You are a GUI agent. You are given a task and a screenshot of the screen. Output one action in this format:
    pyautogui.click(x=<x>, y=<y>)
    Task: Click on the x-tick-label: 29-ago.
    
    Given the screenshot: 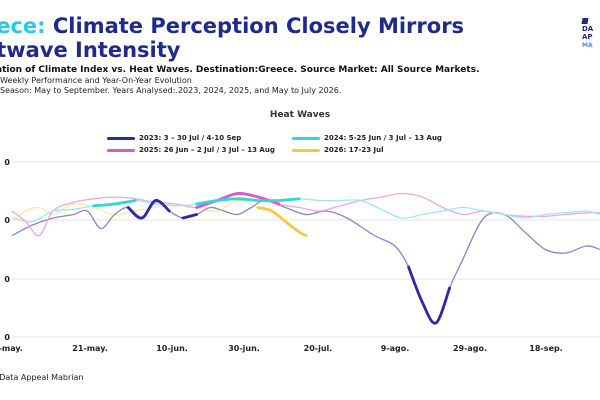 What is the action you would take?
    pyautogui.click(x=470, y=348)
    